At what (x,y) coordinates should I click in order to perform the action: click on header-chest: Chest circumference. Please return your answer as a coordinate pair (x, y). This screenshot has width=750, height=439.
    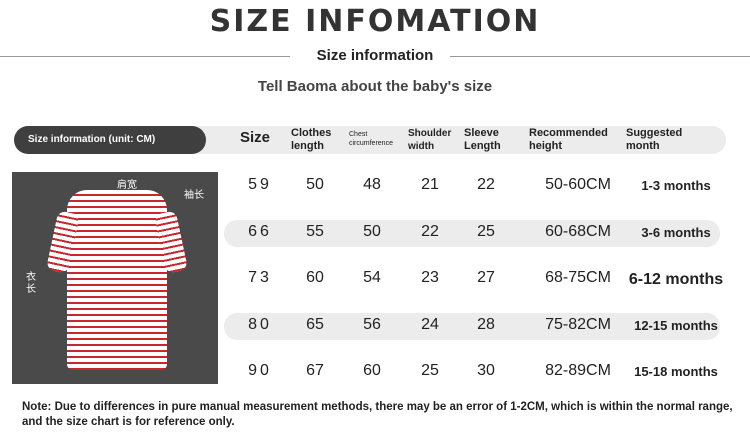
    Looking at the image, I should click on (371, 139).